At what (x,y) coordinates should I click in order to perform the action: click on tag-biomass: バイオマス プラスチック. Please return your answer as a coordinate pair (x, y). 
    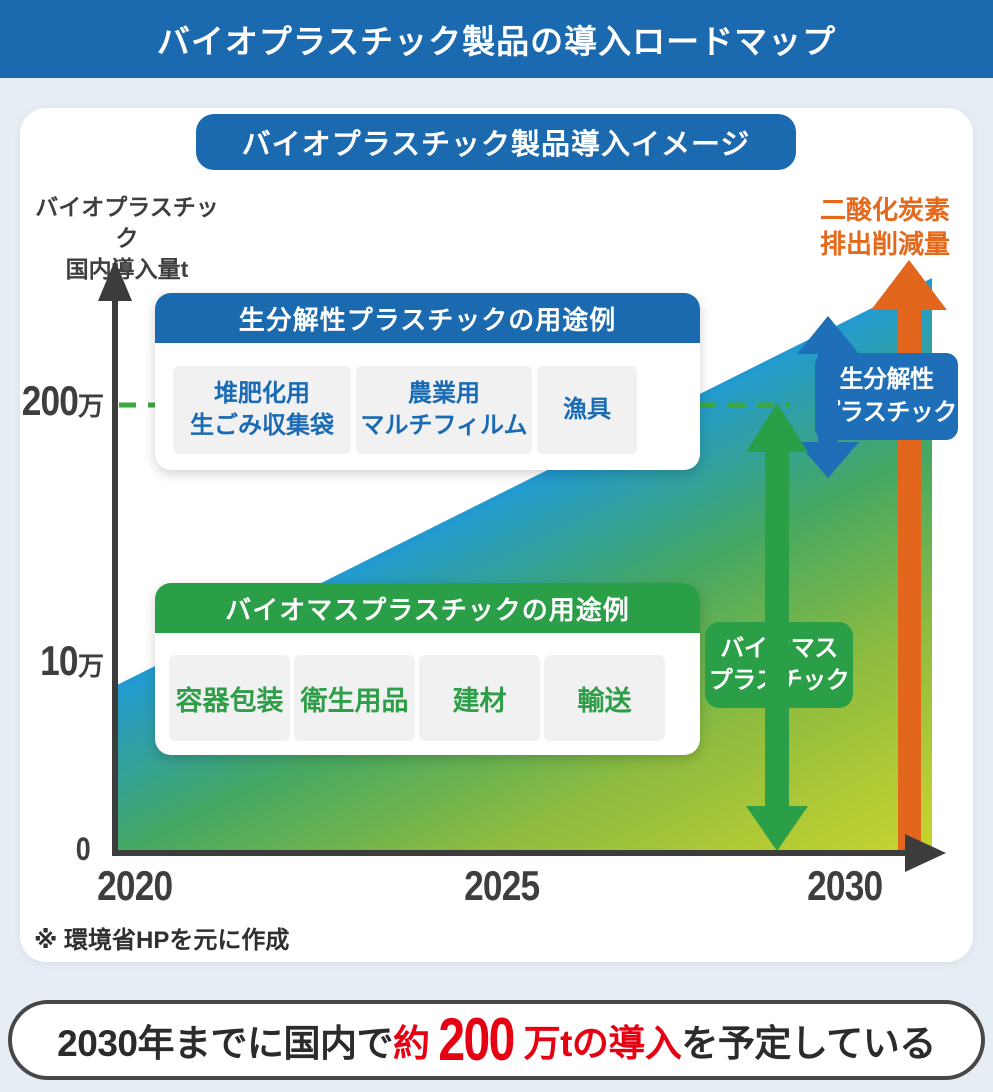
    Looking at the image, I should click on (779, 665).